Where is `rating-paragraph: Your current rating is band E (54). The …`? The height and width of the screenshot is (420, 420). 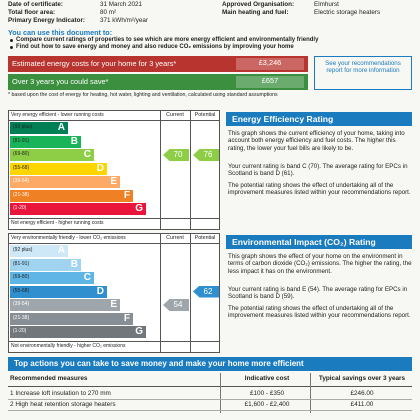 rating-paragraph: Your current rating is band E (54). The … is located at coordinates (318, 293).